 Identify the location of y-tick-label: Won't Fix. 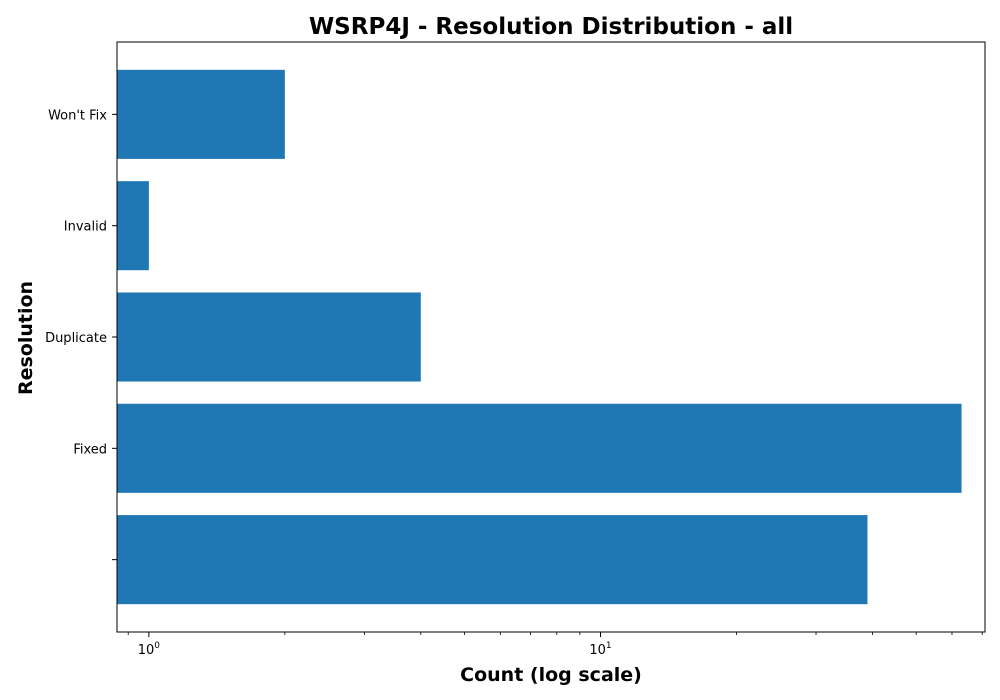
(77, 115).